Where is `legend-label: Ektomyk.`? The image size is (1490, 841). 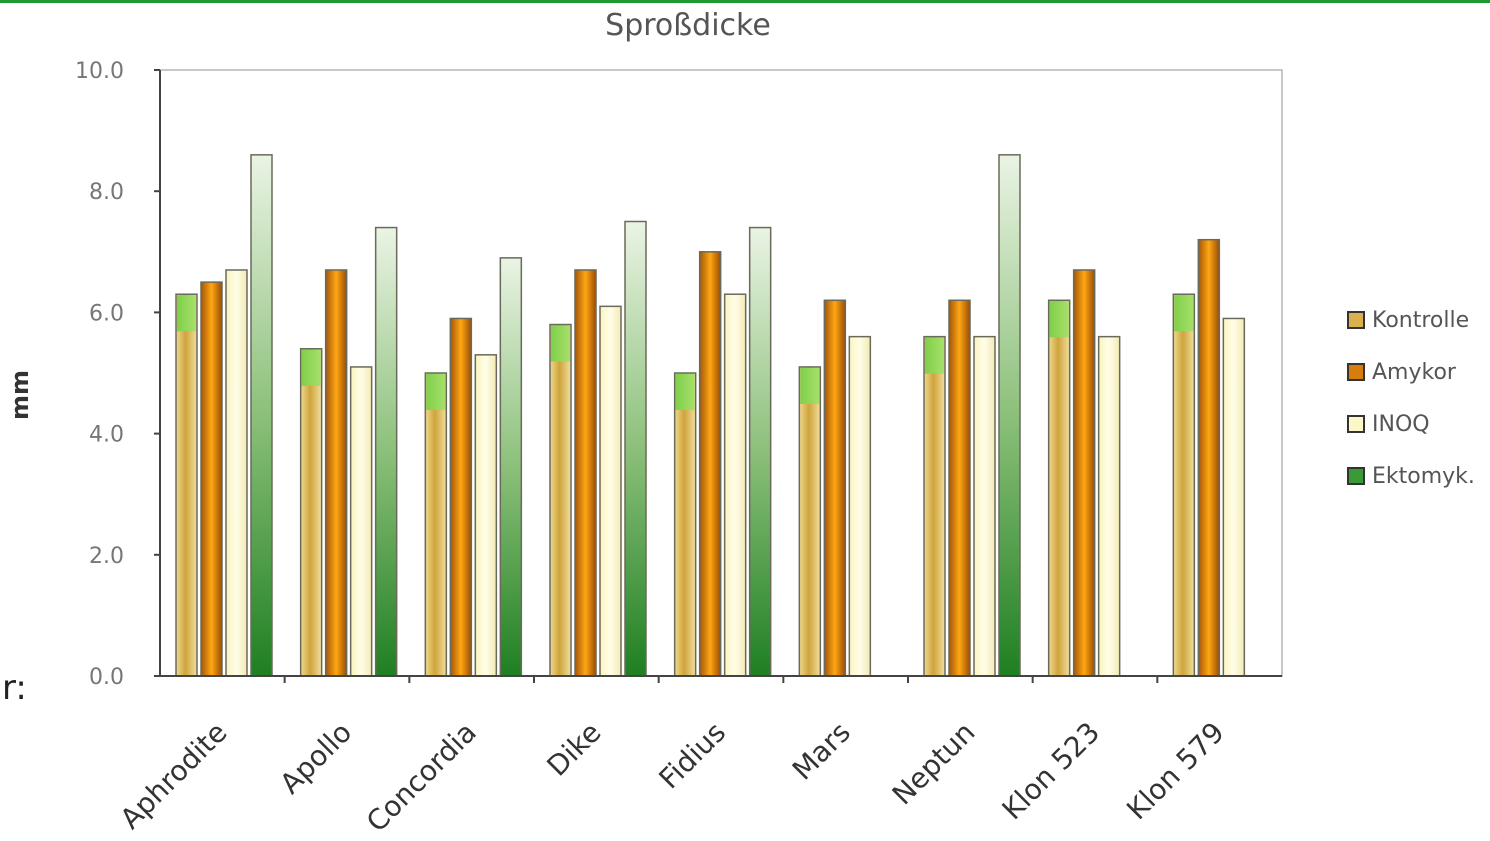
legend-label: Ektomyk. is located at coordinates (1423, 476).